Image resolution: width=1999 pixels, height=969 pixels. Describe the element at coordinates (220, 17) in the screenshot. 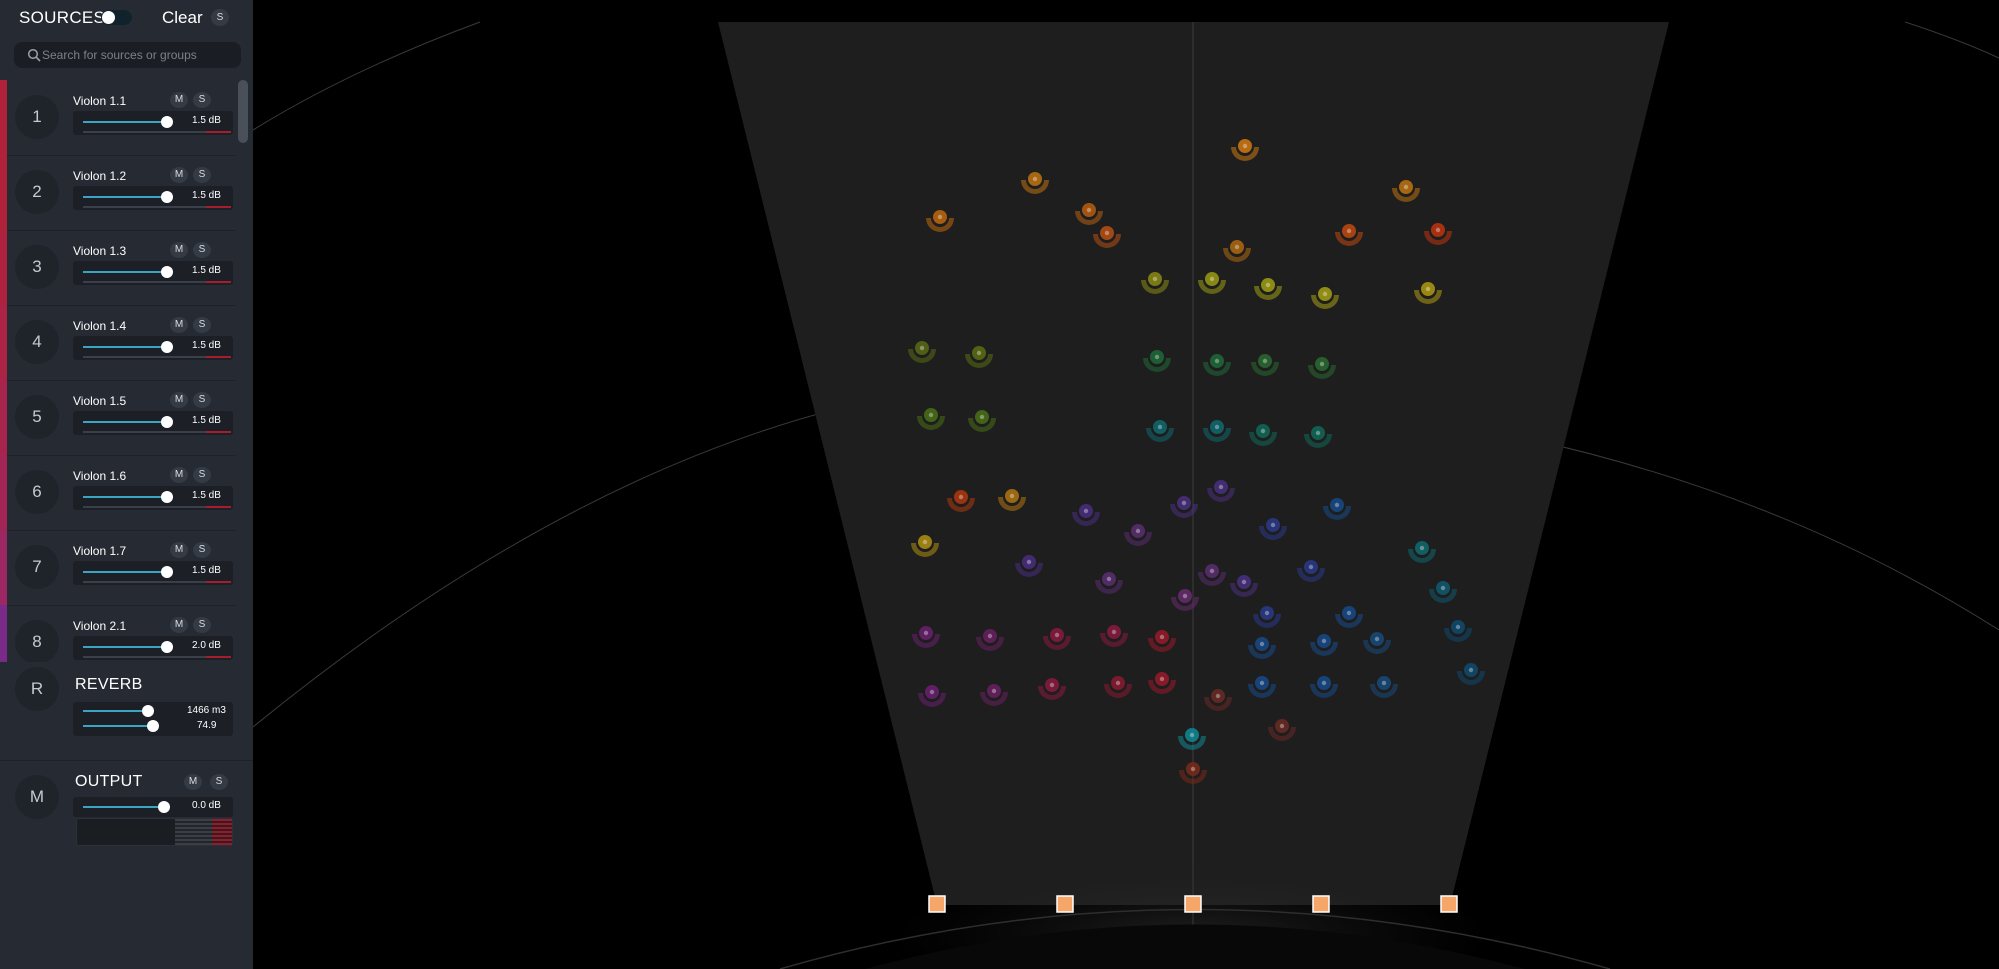

I see `global-solo-button: S` at that location.